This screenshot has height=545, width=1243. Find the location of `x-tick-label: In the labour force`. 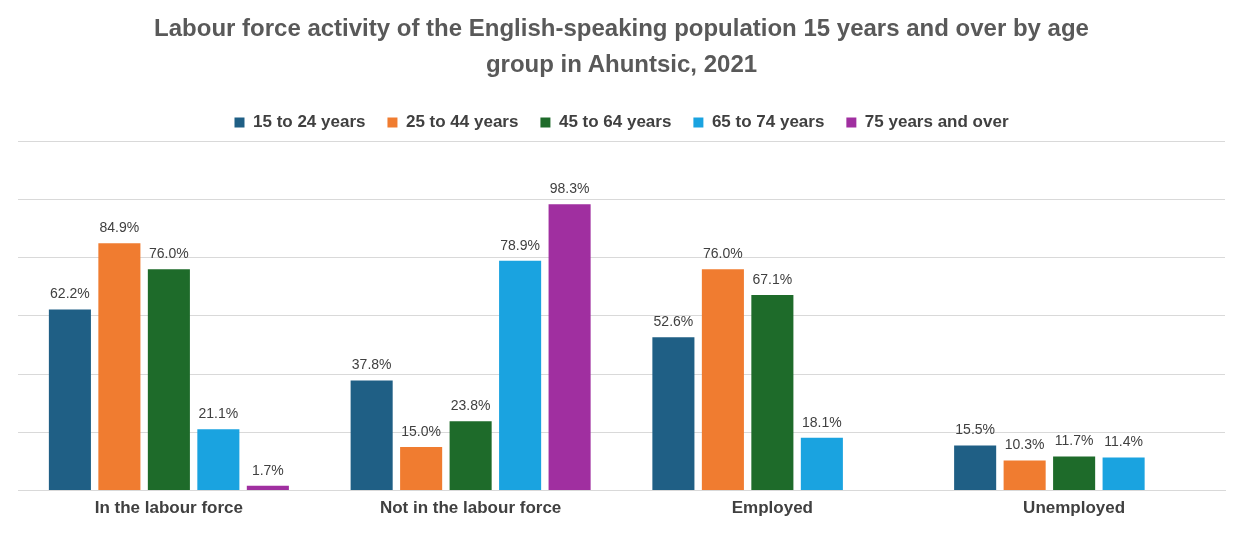

x-tick-label: In the labour force is located at coordinates (169, 508).